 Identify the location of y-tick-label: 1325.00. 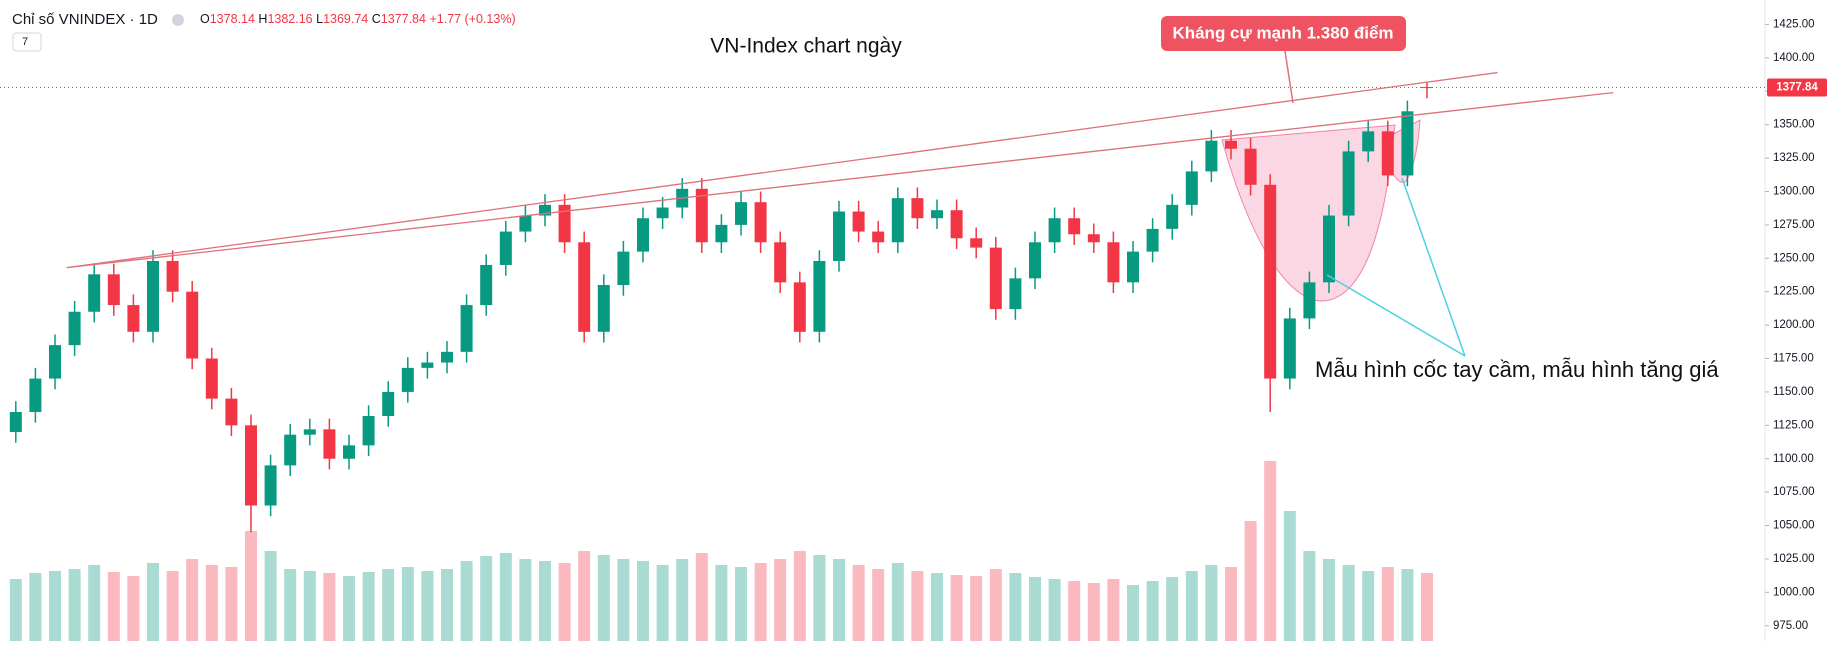
(1794, 158).